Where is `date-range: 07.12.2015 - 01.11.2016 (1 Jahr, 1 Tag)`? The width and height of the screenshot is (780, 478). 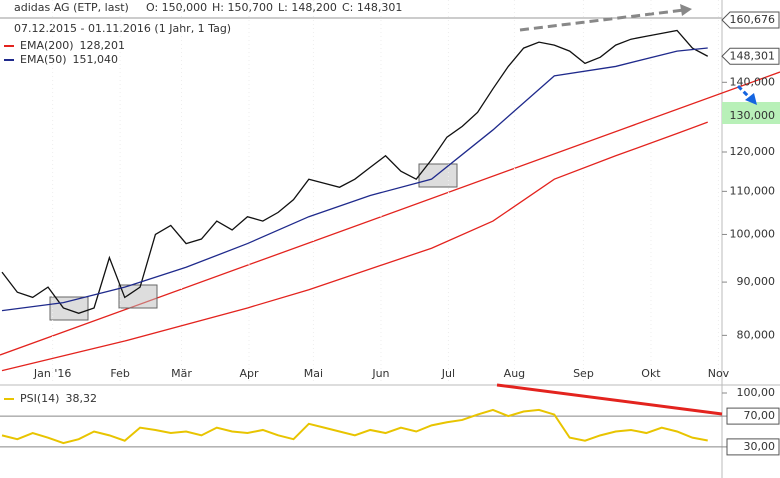 date-range: 07.12.2015 - 01.11.2016 (1 Jahr, 1 Tag) is located at coordinates (122, 28).